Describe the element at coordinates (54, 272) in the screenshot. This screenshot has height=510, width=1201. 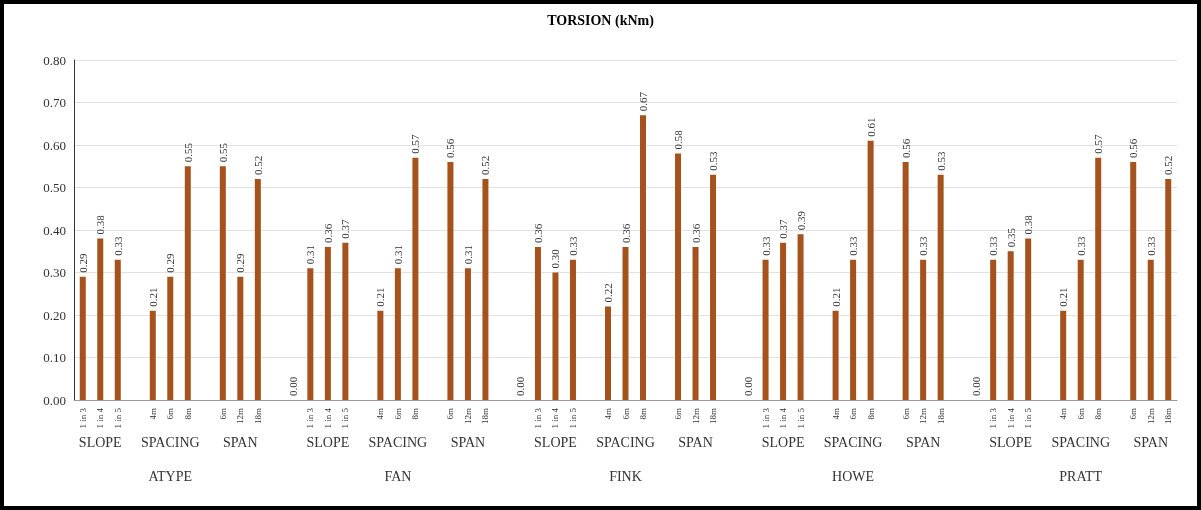
I see `y-tick-label: 0.30` at that location.